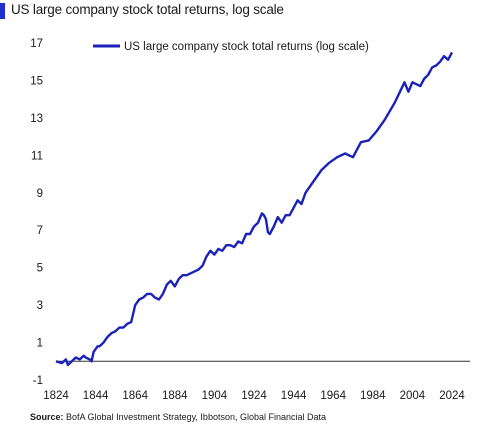  What do you see at coordinates (40, 344) in the screenshot?
I see `y-tick-label: 1` at bounding box center [40, 344].